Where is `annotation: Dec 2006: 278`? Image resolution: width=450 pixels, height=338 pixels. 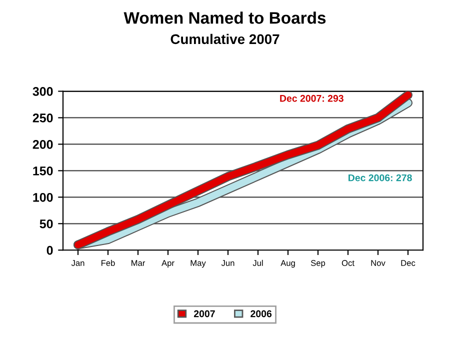
annotation: Dec 2006: 278 is located at coordinates (380, 178).